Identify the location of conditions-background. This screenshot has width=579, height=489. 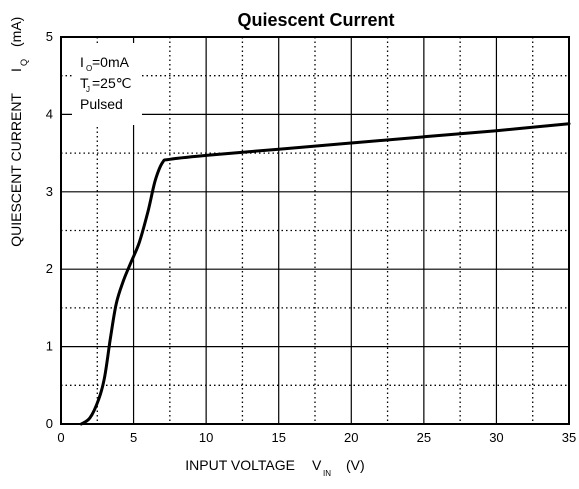
(107, 84).